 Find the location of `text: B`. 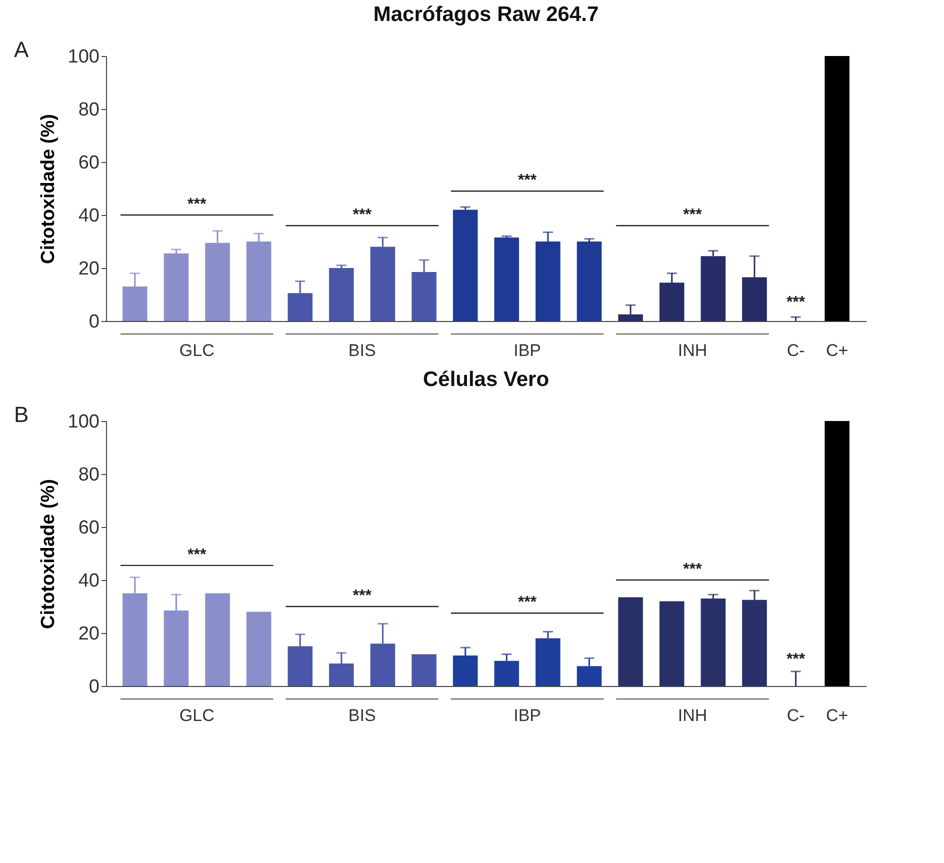

text: B is located at coordinates (21, 414).